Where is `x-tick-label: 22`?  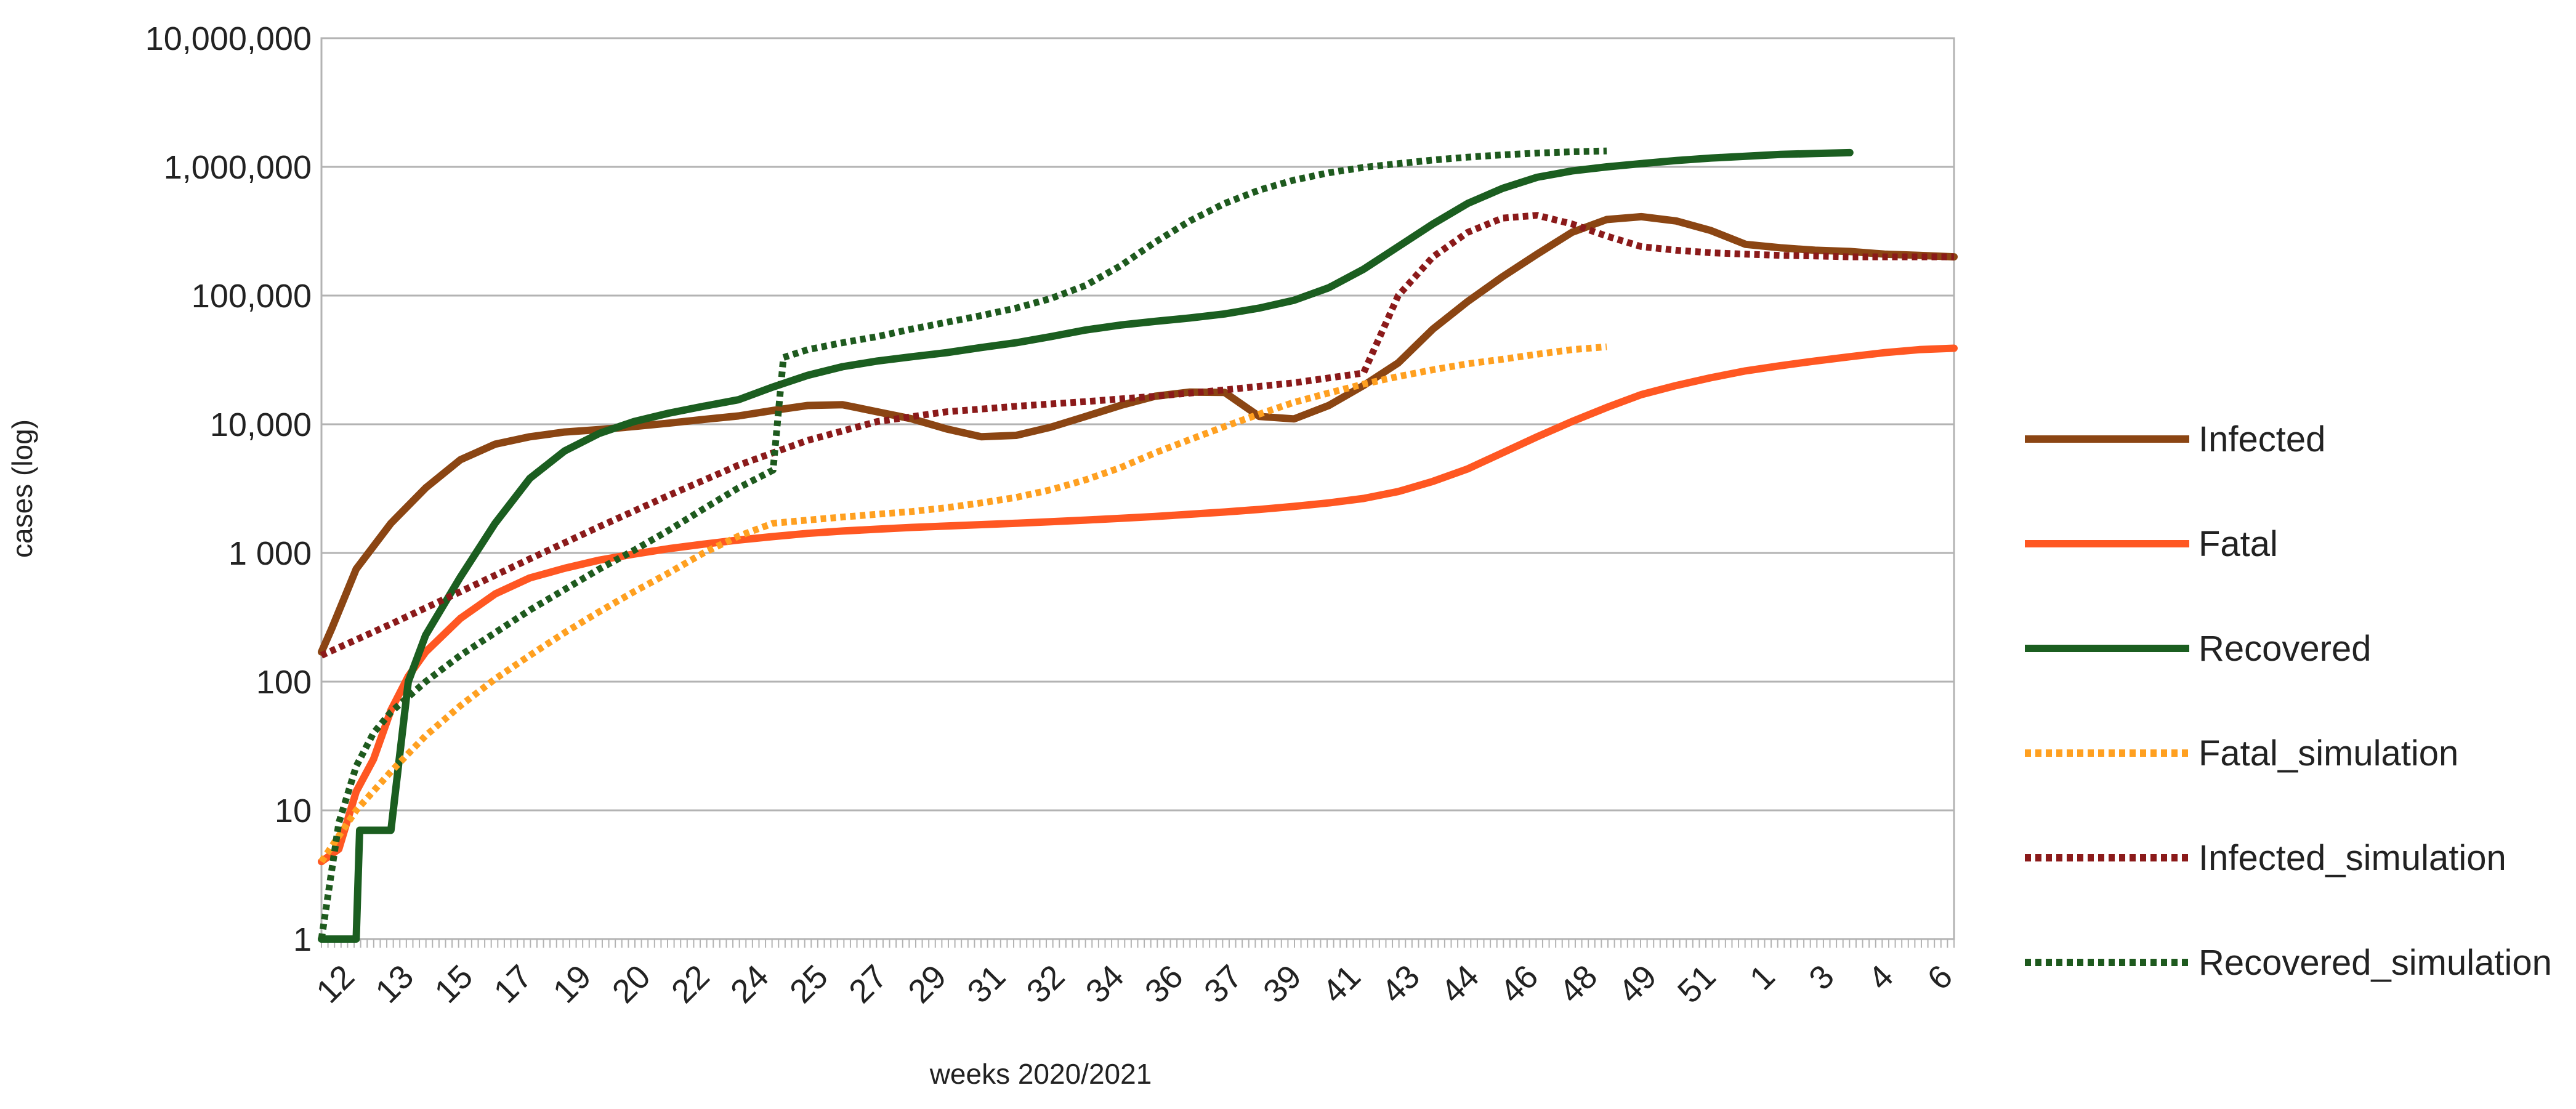
x-tick-label: 22 is located at coordinates (690, 984).